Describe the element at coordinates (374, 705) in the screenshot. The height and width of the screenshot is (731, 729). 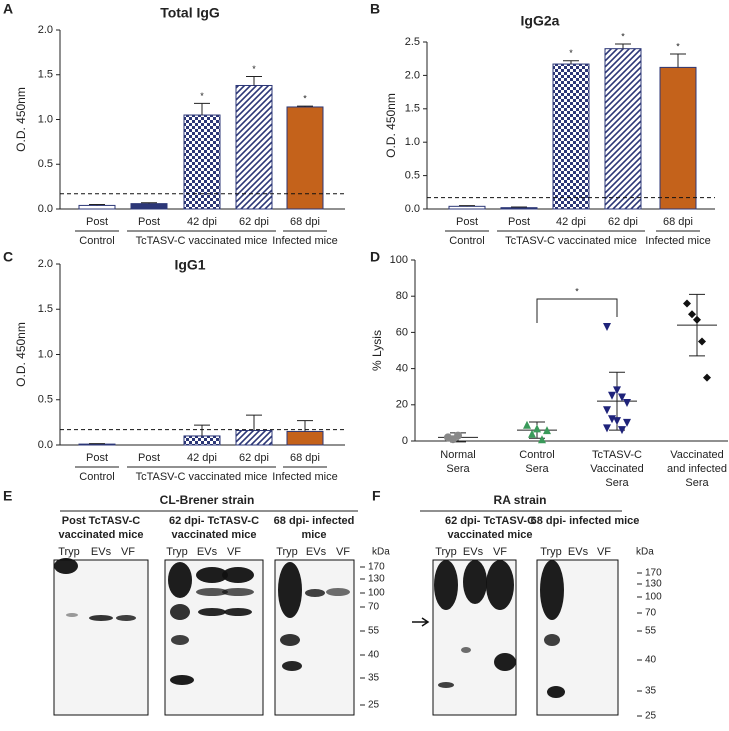
I see `marker-label: 25` at that location.